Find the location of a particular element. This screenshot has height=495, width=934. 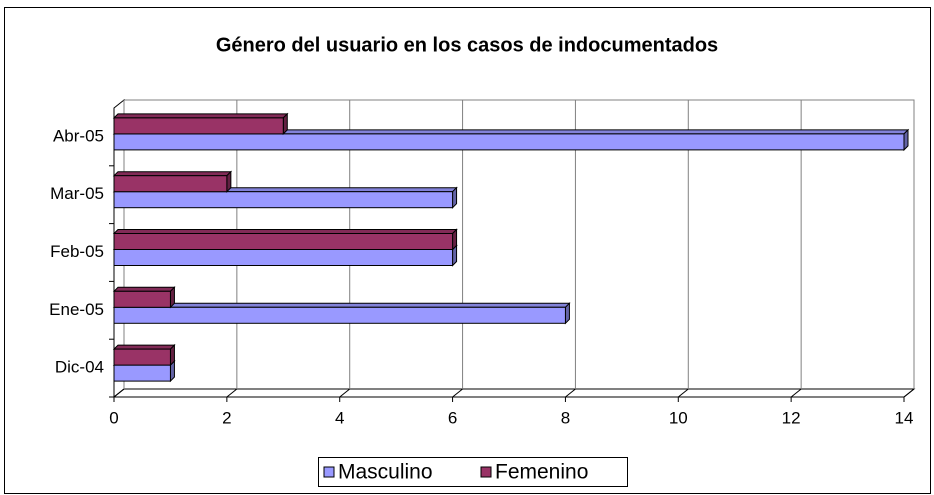

y-tick-label: Dic-04 is located at coordinates (79, 367).